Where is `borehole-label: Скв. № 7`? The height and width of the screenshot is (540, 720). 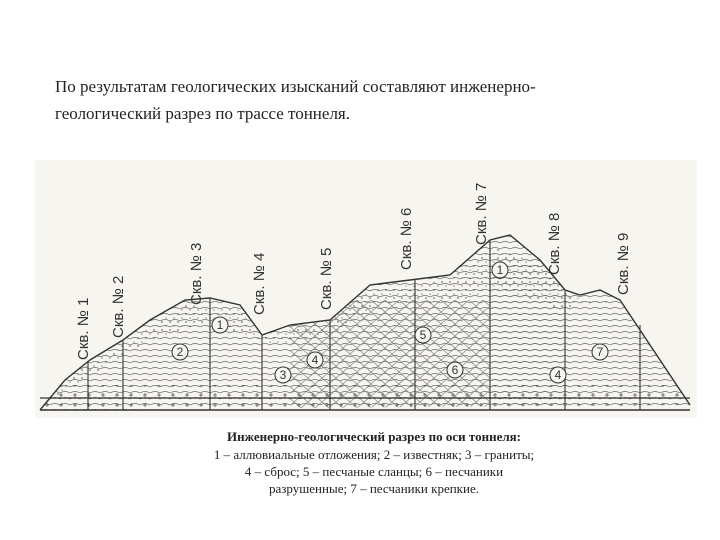
borehole-label: Скв. № 7 is located at coordinates (481, 214).